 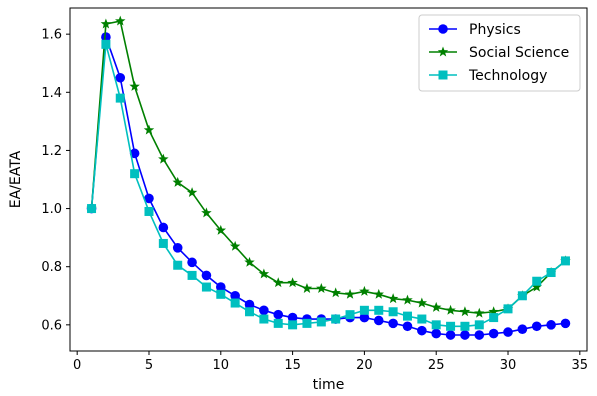 What do you see at coordinates (488, 76) in the screenshot?
I see `legend-entry: Technology` at bounding box center [488, 76].